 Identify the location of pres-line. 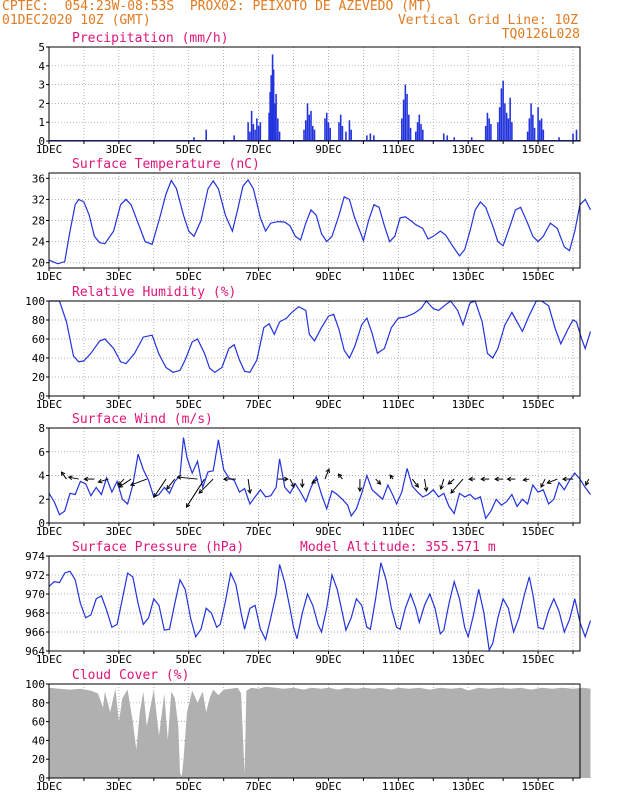
(320, 607).